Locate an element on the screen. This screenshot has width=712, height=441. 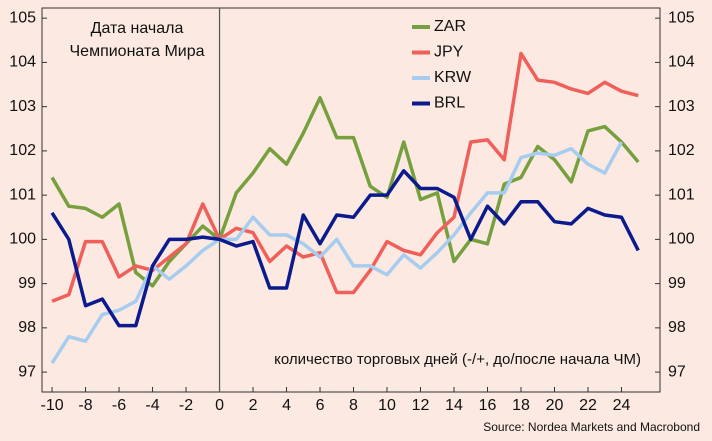
x-tick-label: 4 is located at coordinates (286, 405).